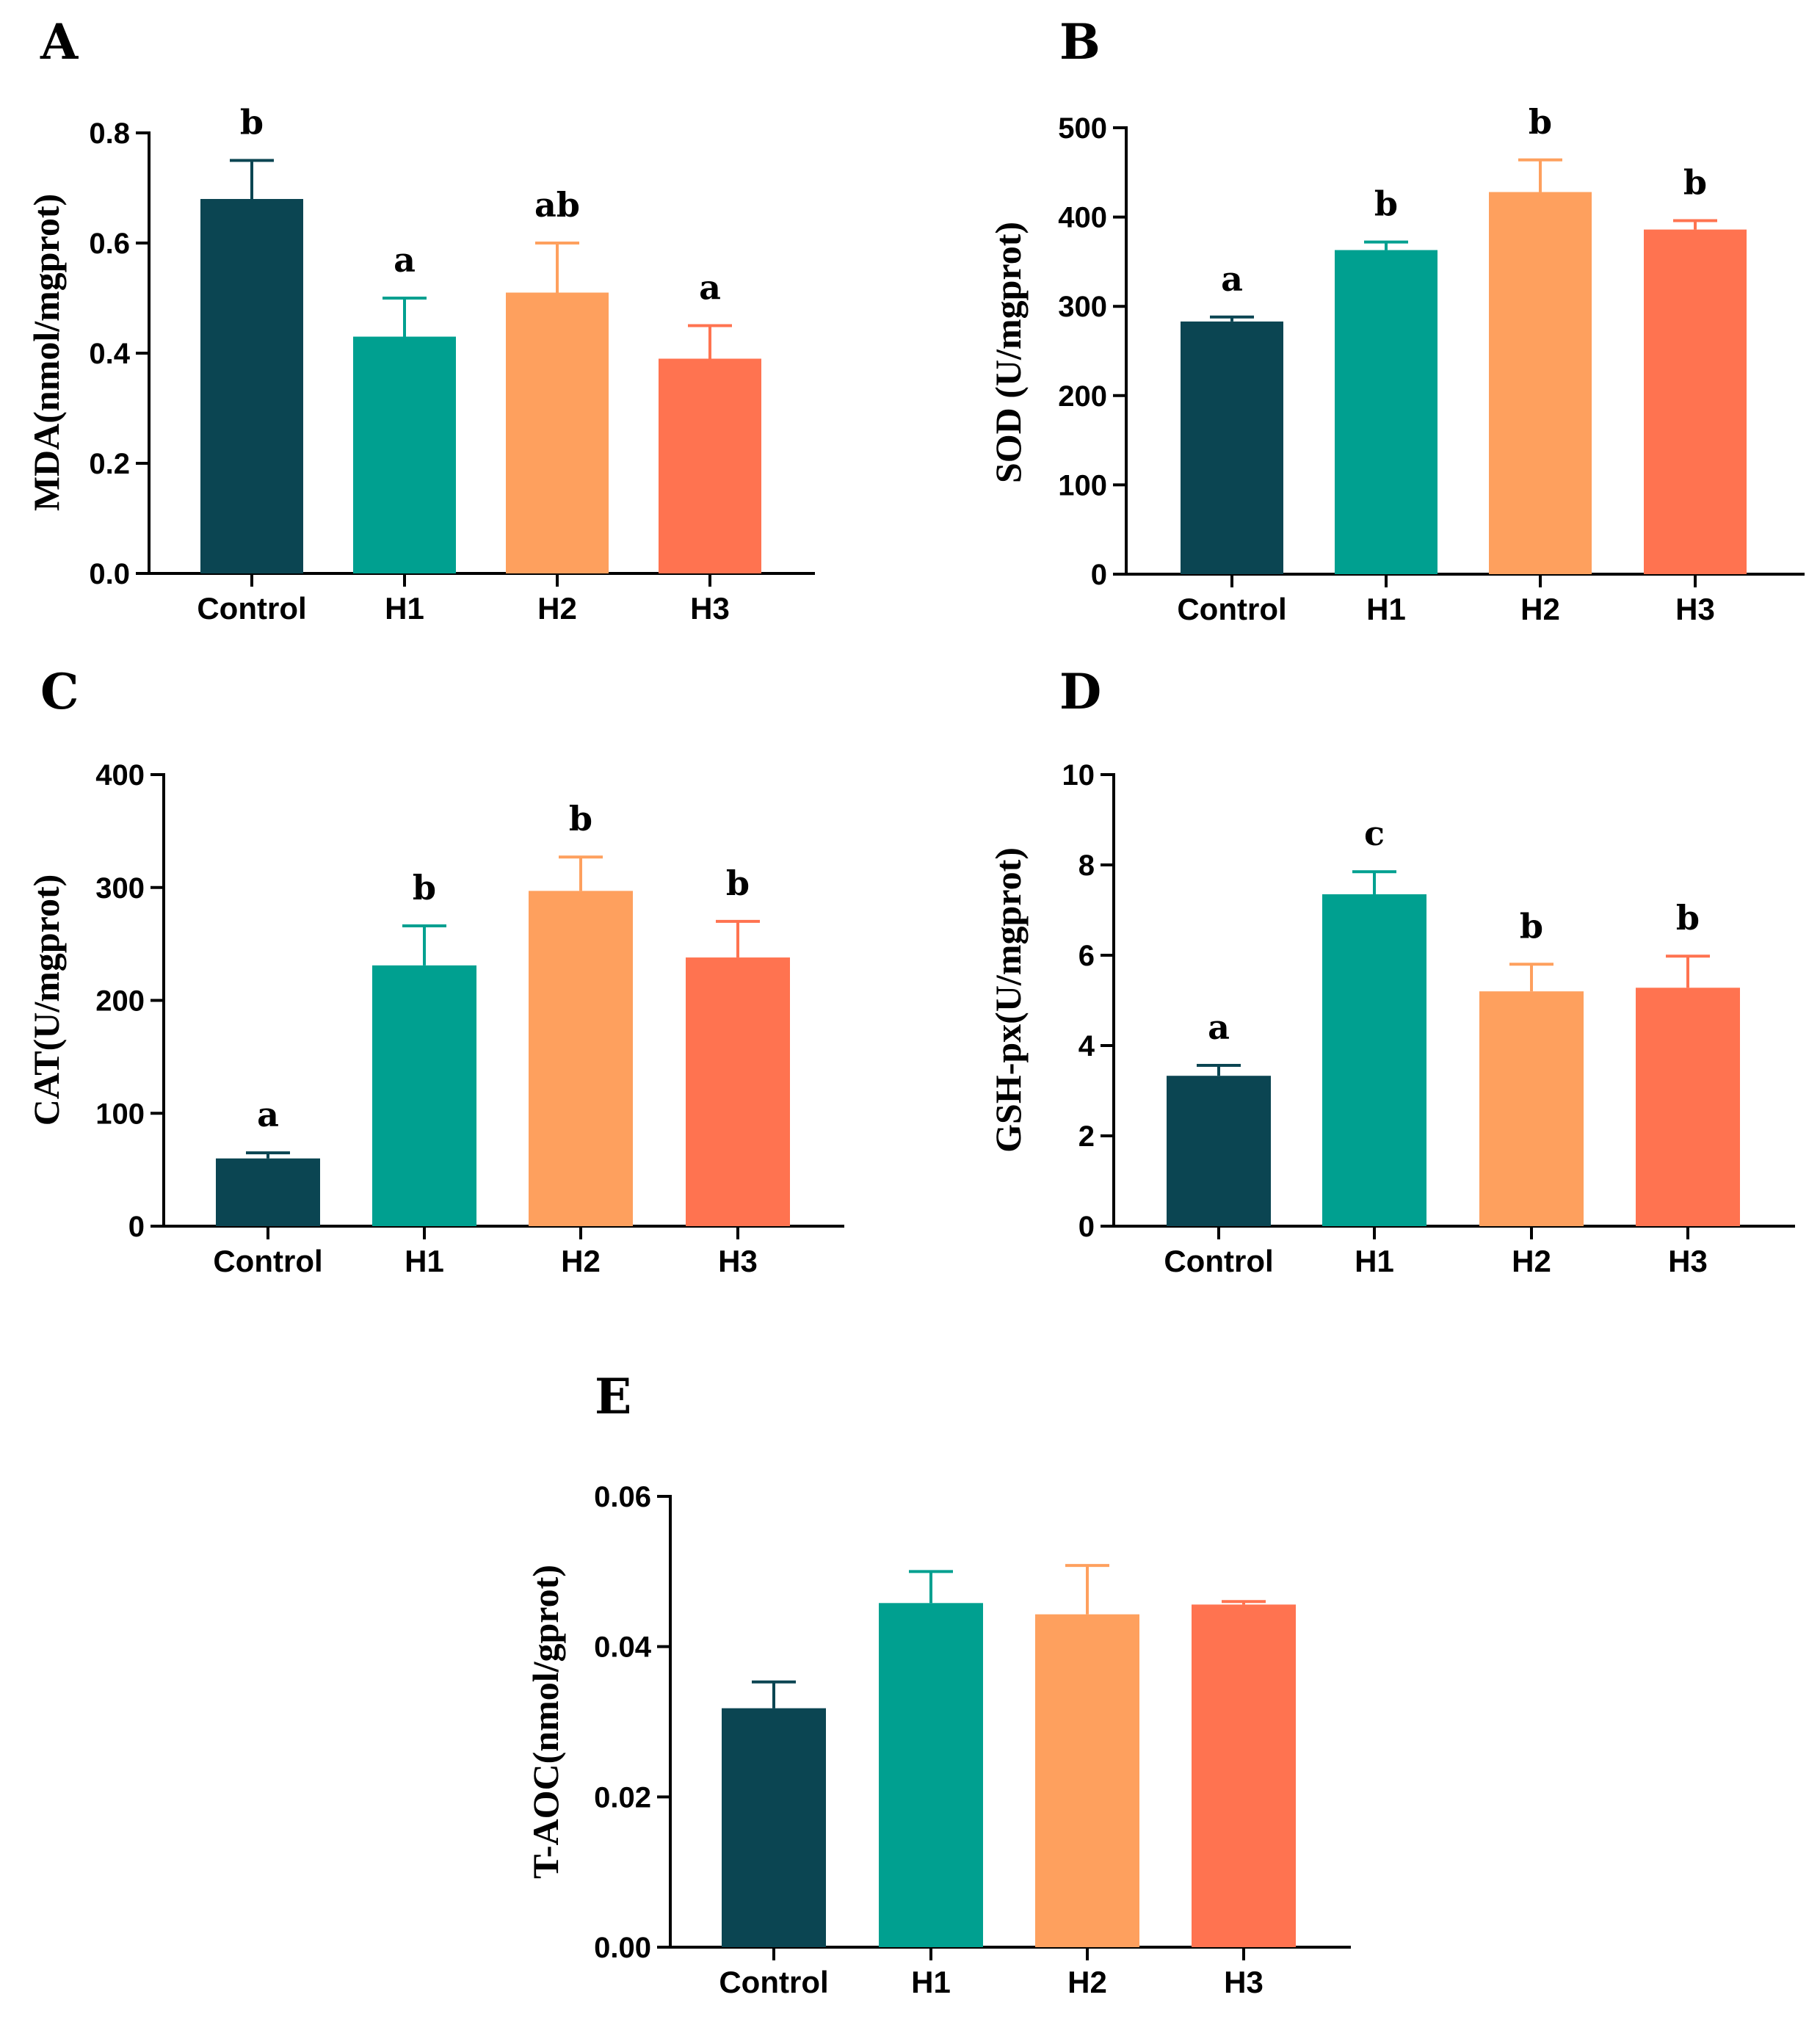 The height and width of the screenshot is (2025, 1820). What do you see at coordinates (557, 205) in the screenshot?
I see `significance-label: ab` at bounding box center [557, 205].